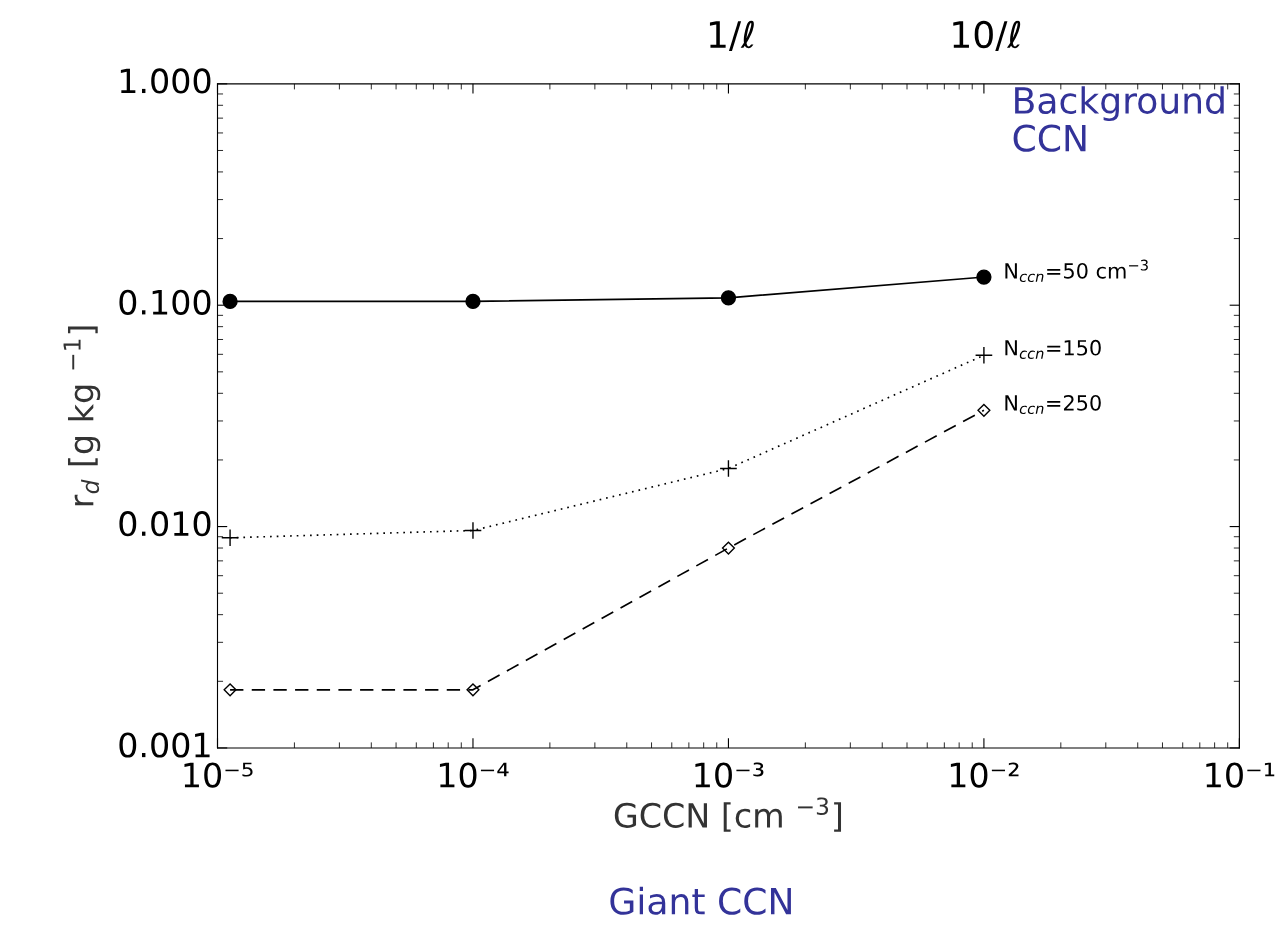  Describe the element at coordinates (987, 35) in the screenshot. I see `text: 10/ℓ` at that location.